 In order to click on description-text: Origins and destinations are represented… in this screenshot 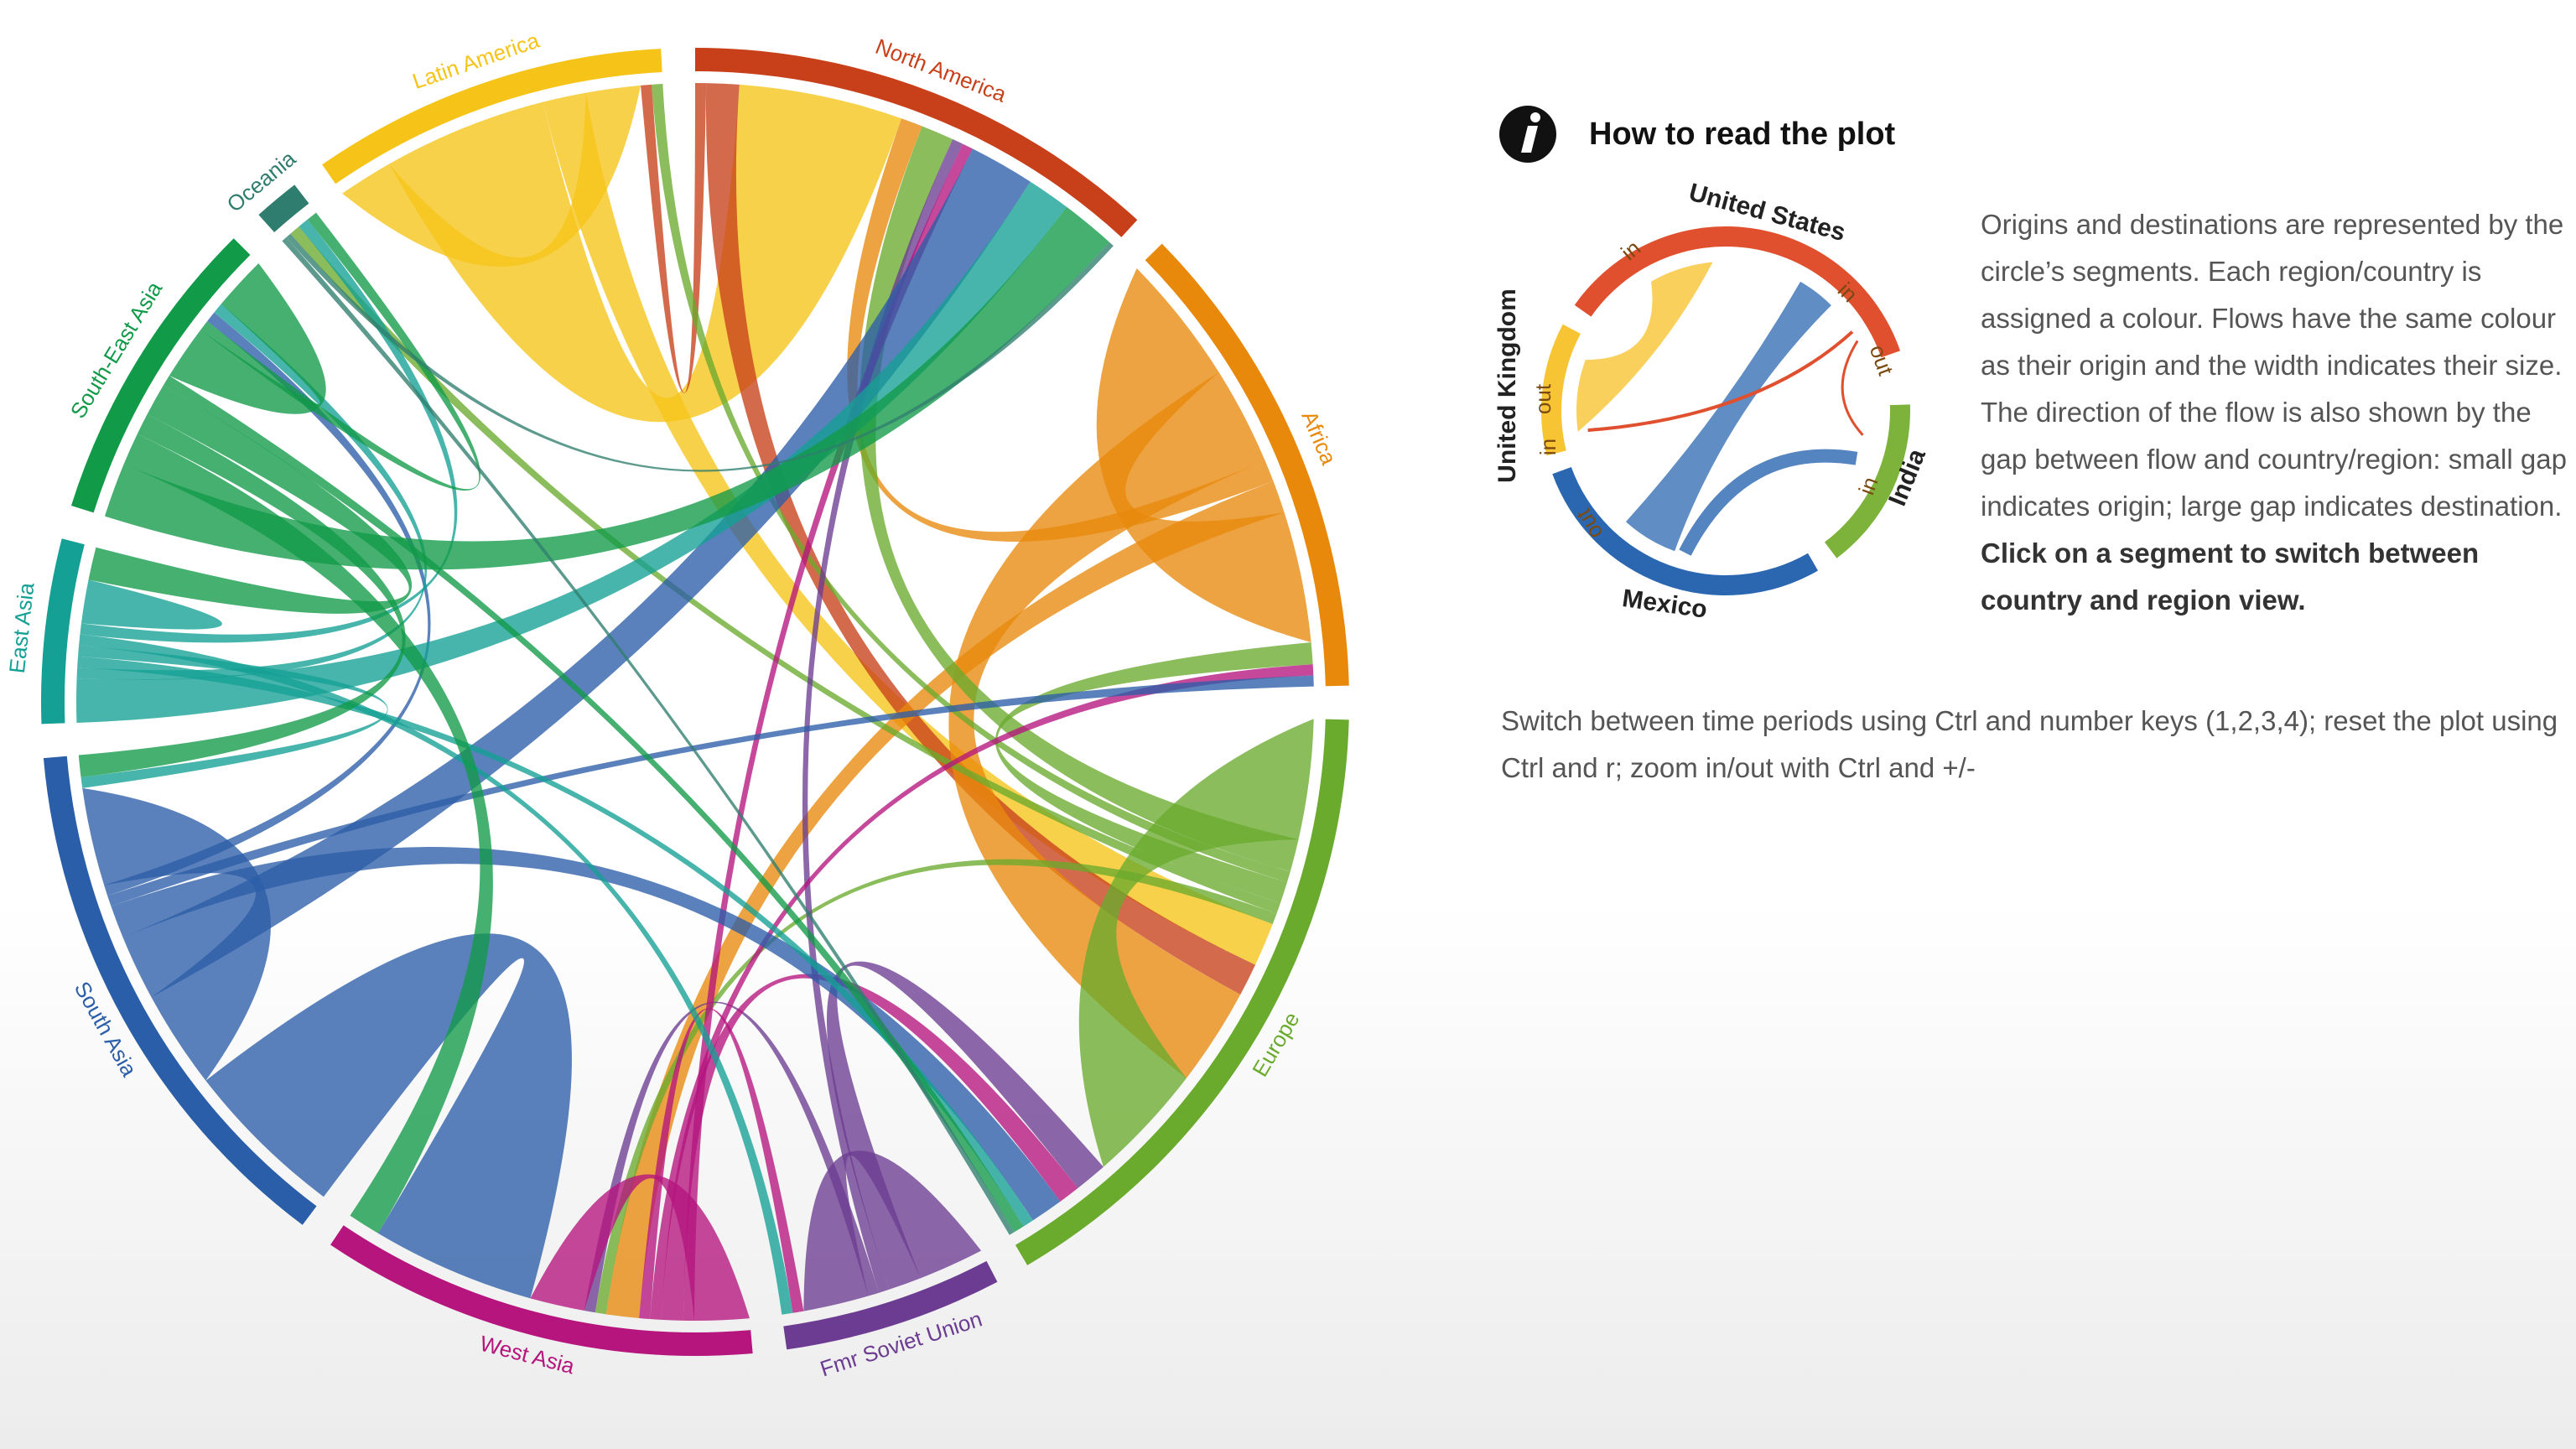, I will do `click(2274, 365)`.